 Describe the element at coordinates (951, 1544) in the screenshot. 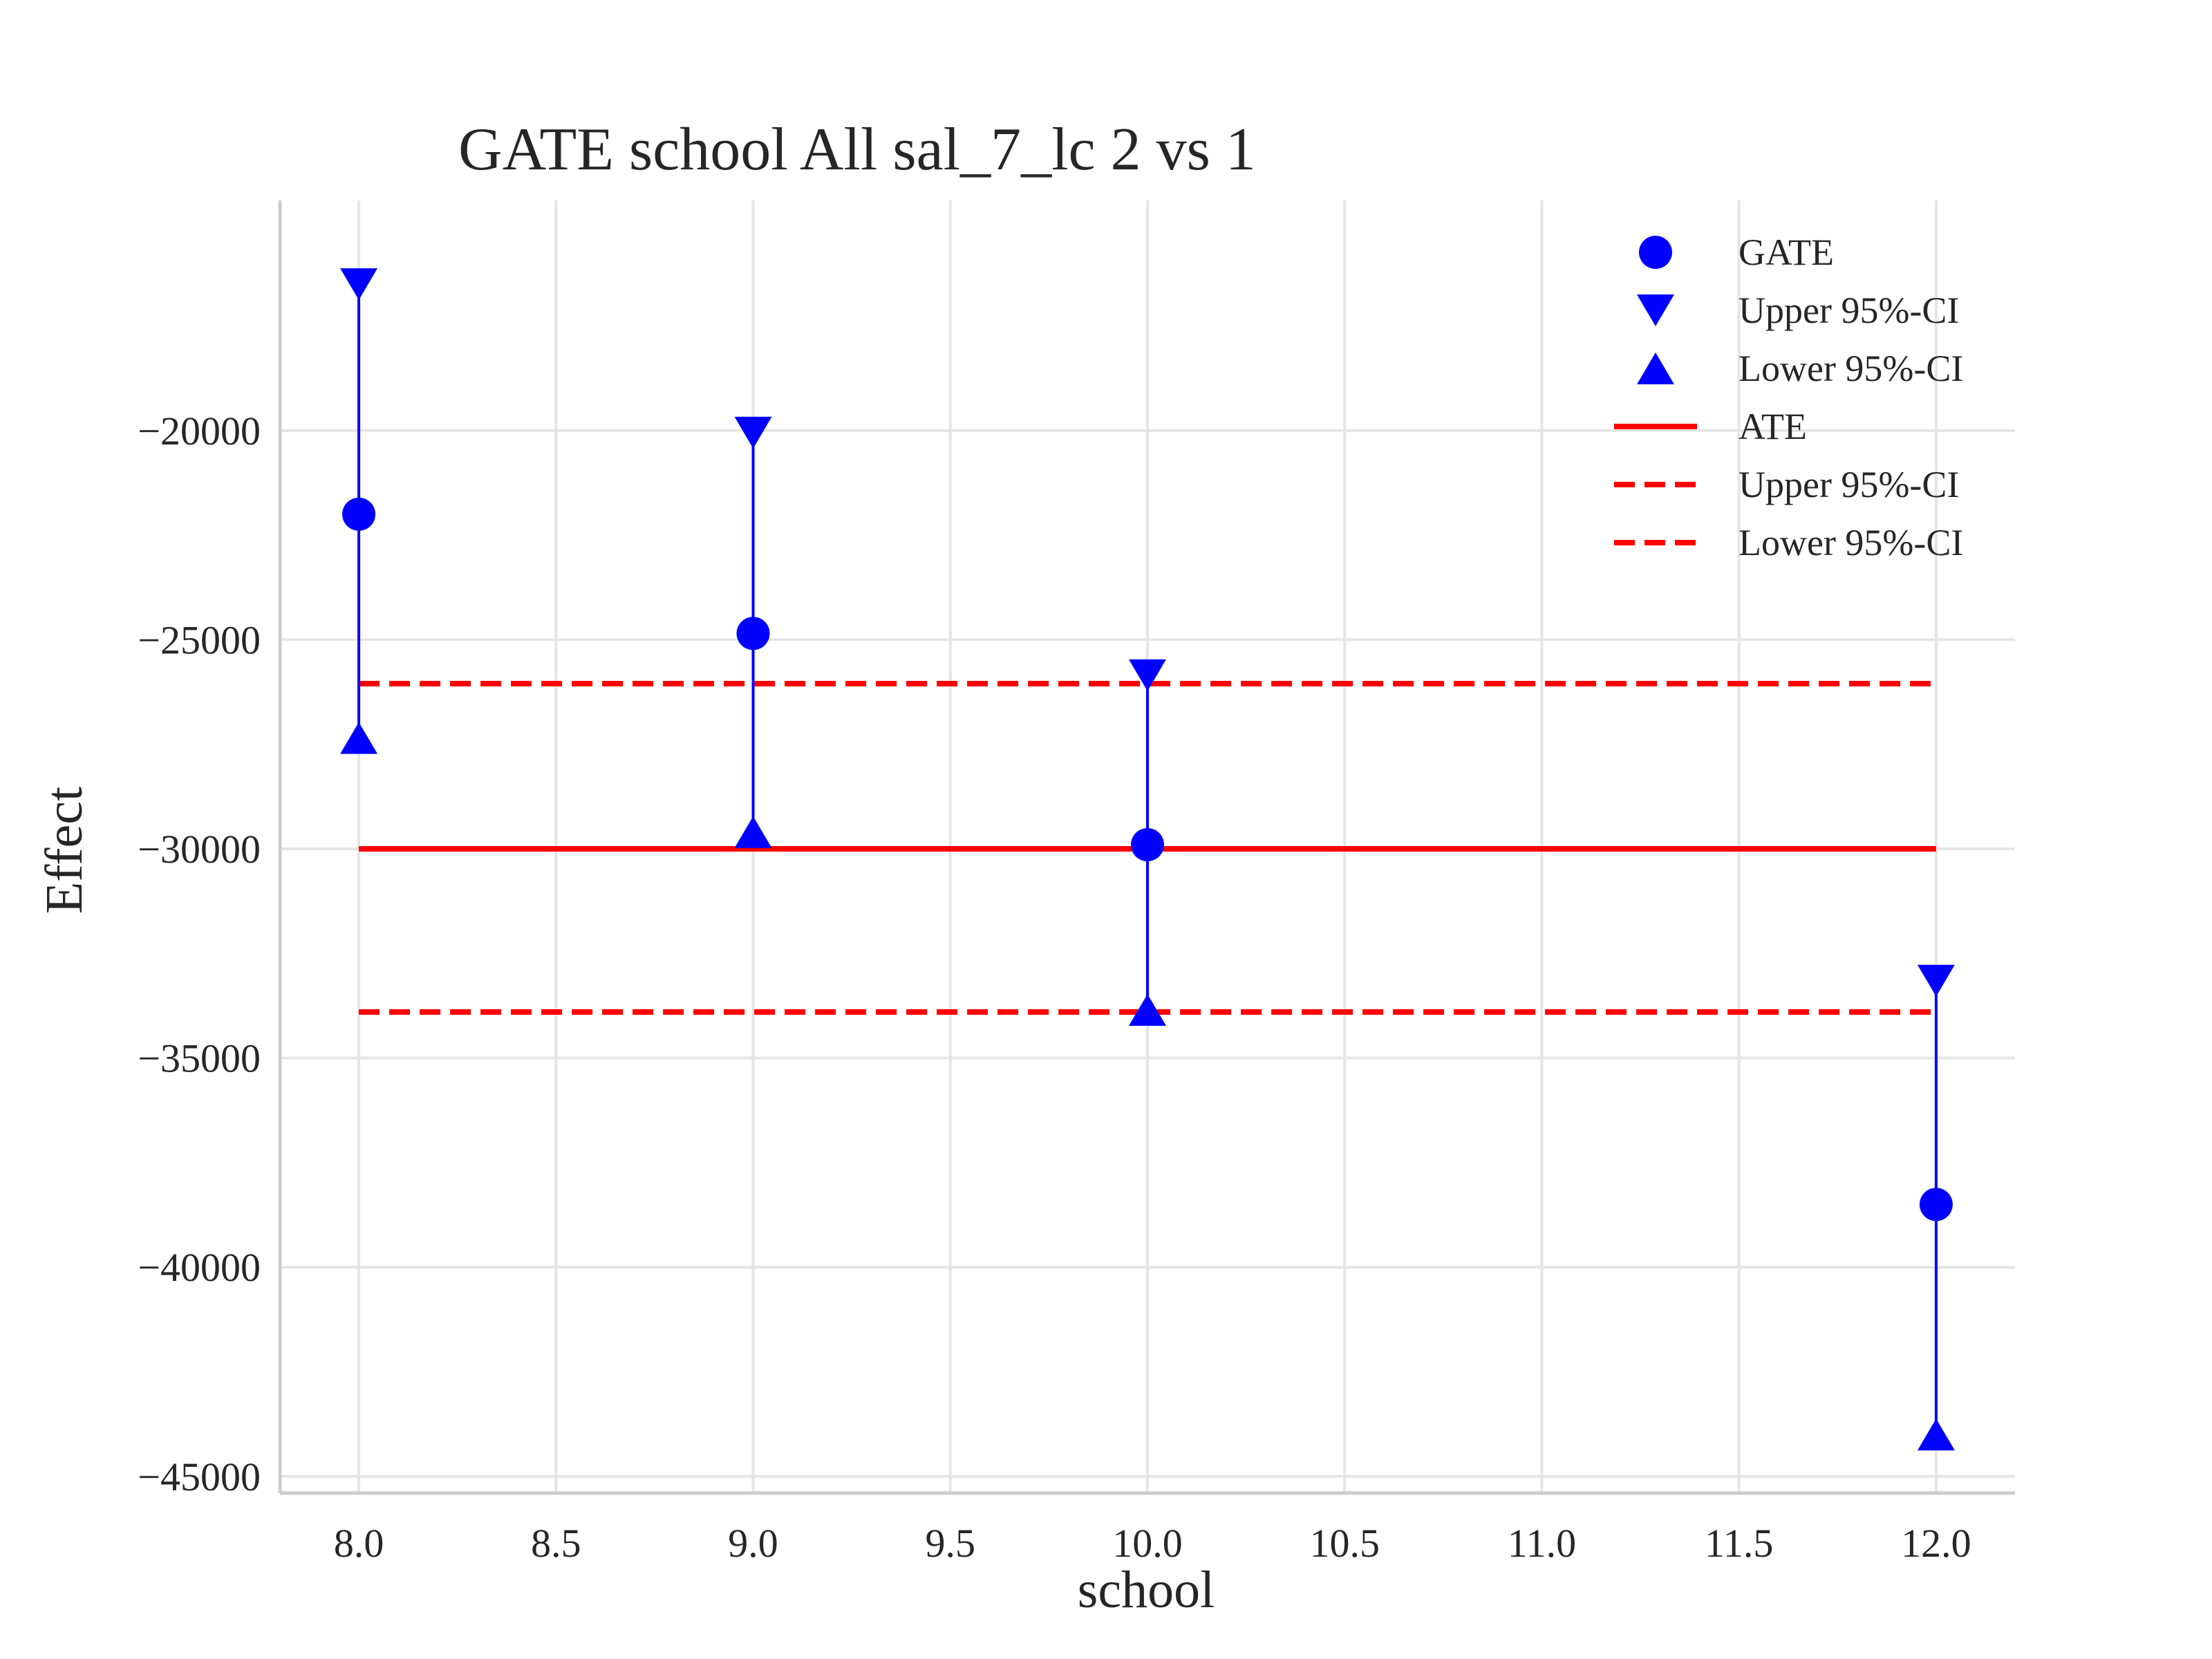

I see `x-tick-label: 9.5` at that location.